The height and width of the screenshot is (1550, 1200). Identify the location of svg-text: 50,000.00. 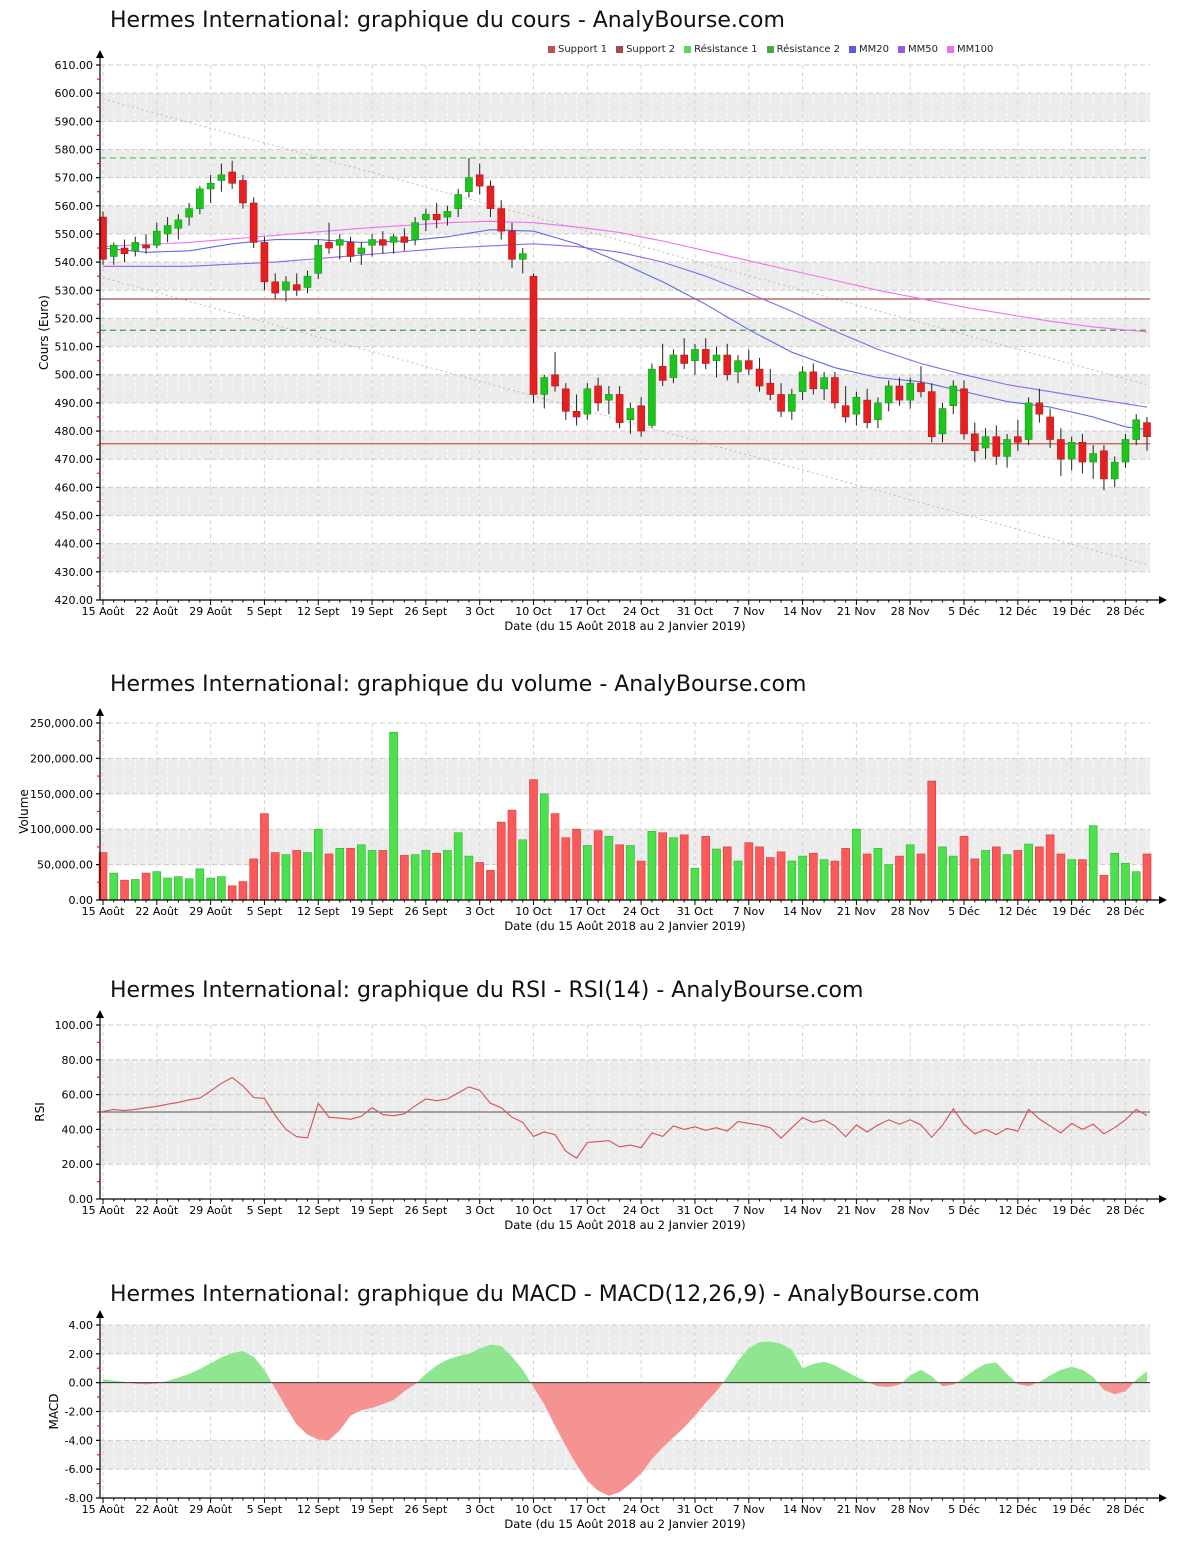
(65, 865).